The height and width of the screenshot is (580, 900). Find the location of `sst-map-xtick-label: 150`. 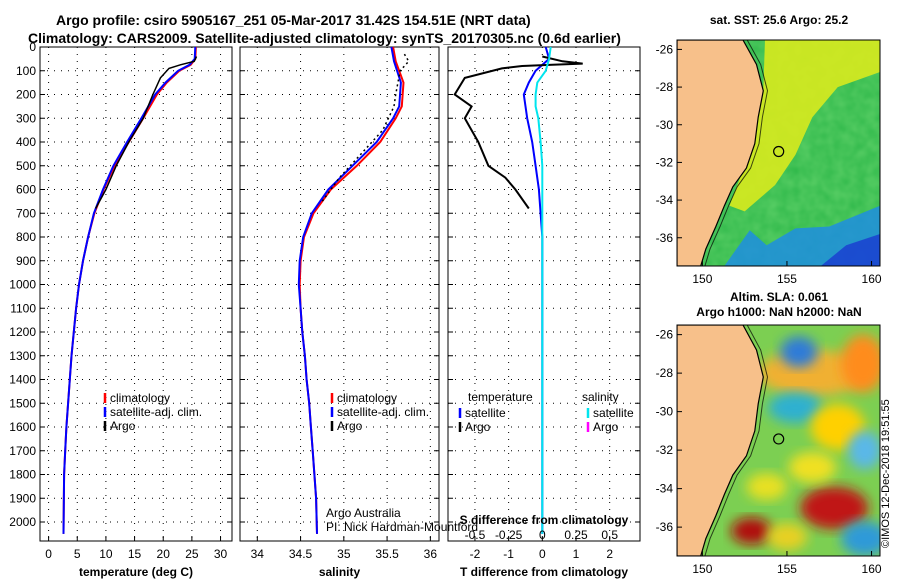

sst-map-xtick-label: 150 is located at coordinates (702, 279).